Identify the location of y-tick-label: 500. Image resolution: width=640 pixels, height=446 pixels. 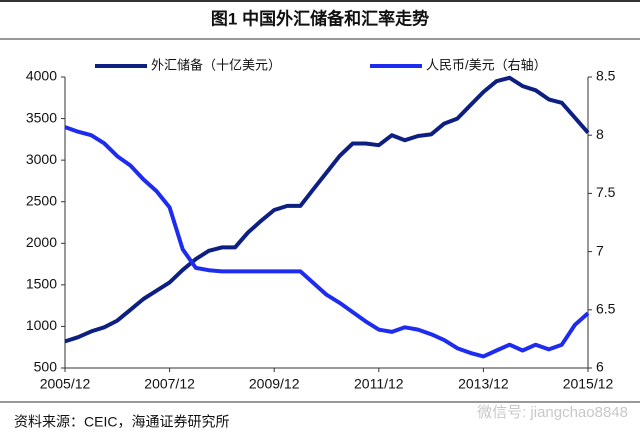
(46, 367).